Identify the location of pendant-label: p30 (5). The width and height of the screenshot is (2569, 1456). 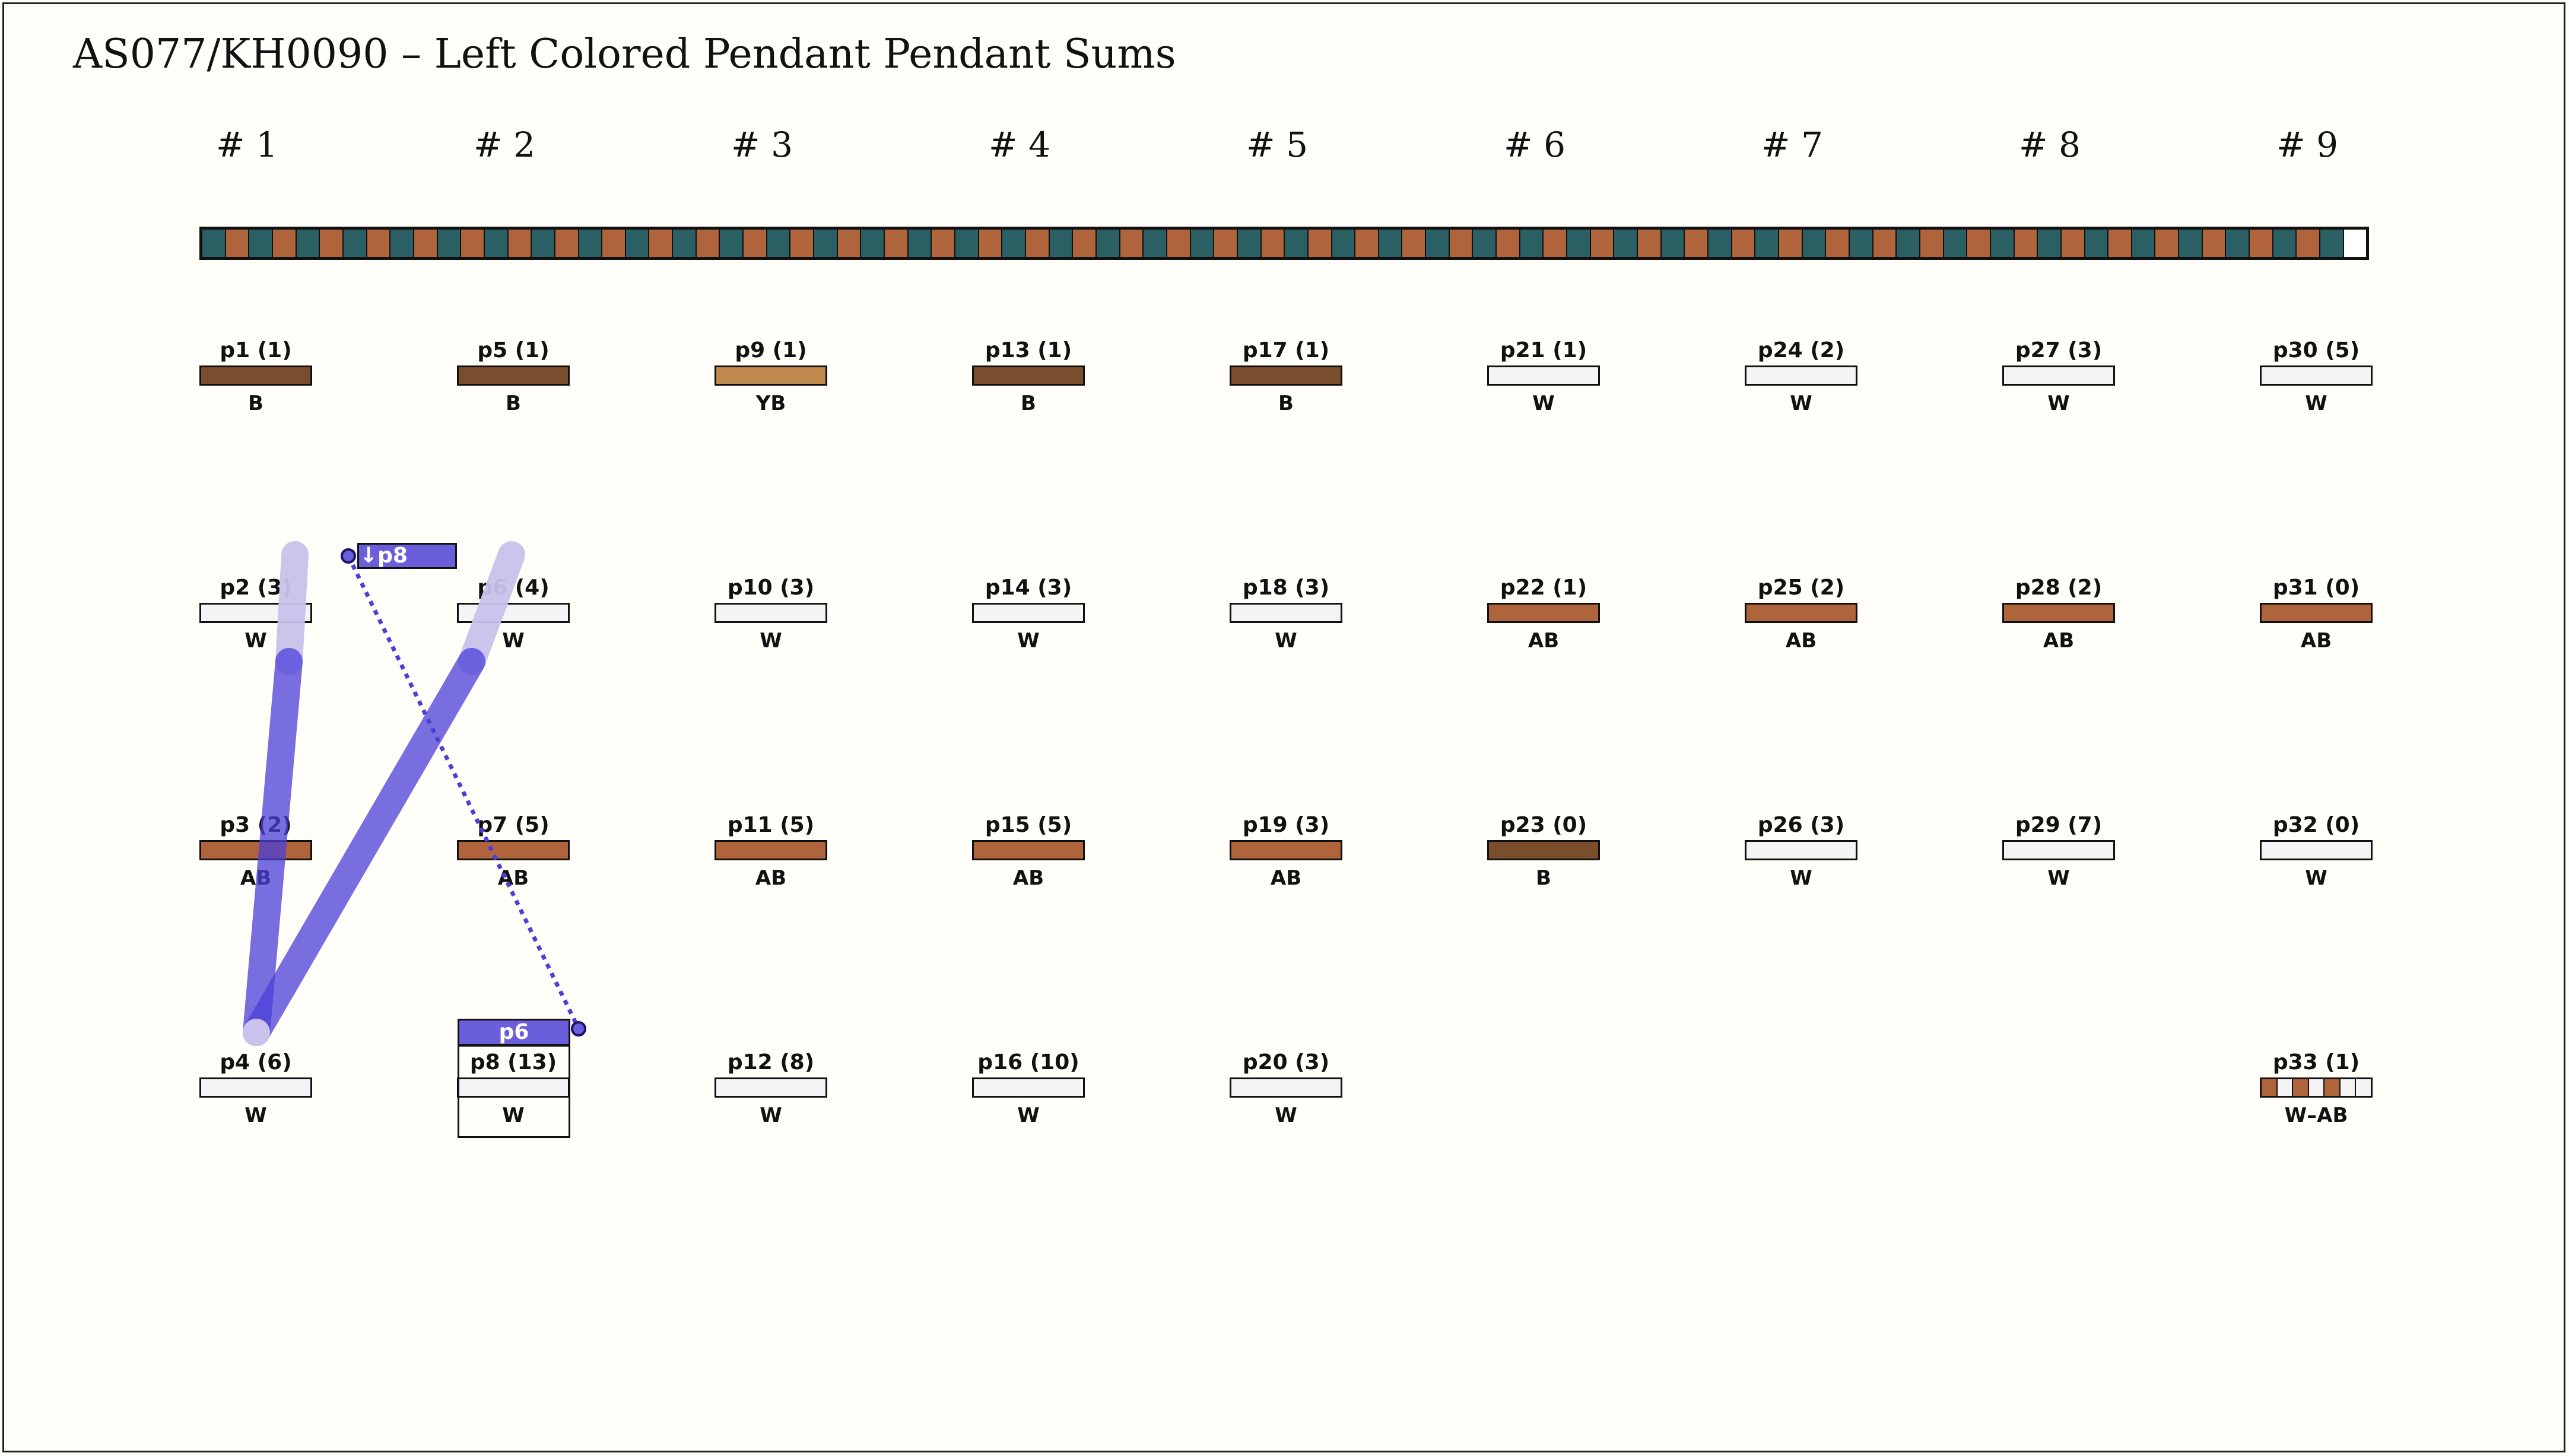
(2316, 350).